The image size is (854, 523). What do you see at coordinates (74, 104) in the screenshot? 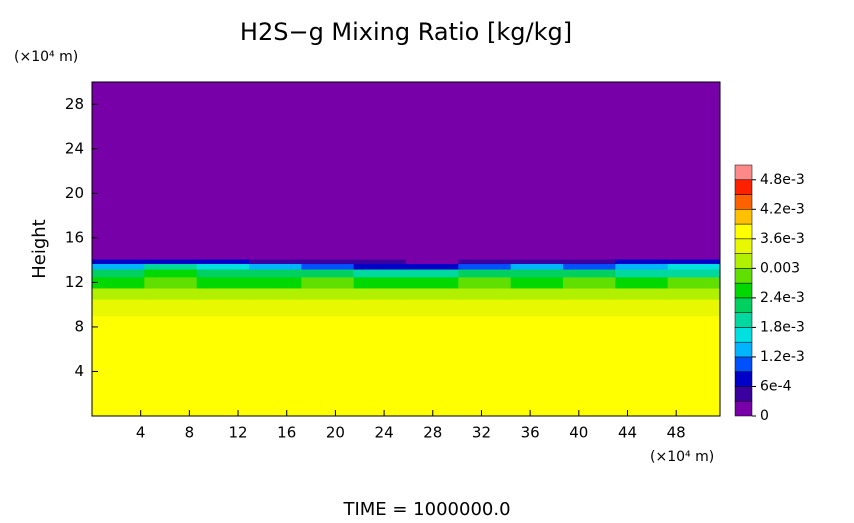
I see `y-tick-label: 28` at bounding box center [74, 104].